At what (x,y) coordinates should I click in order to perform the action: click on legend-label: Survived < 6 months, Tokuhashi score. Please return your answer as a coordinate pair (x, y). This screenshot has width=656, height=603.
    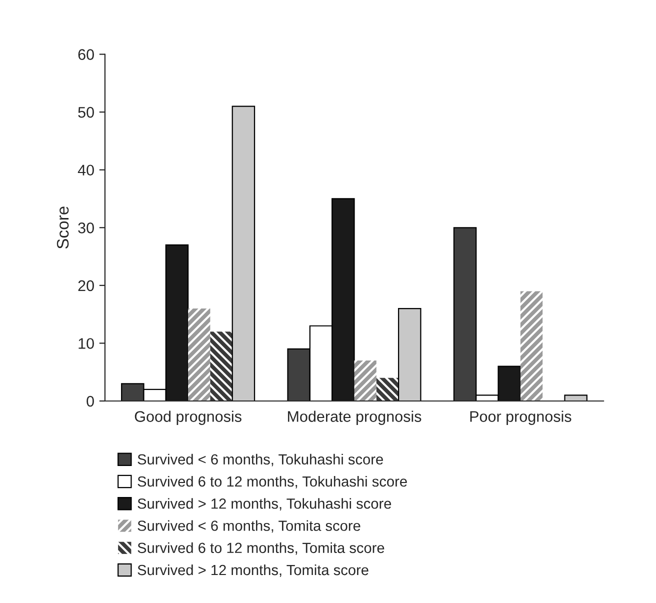
    Looking at the image, I should click on (260, 460).